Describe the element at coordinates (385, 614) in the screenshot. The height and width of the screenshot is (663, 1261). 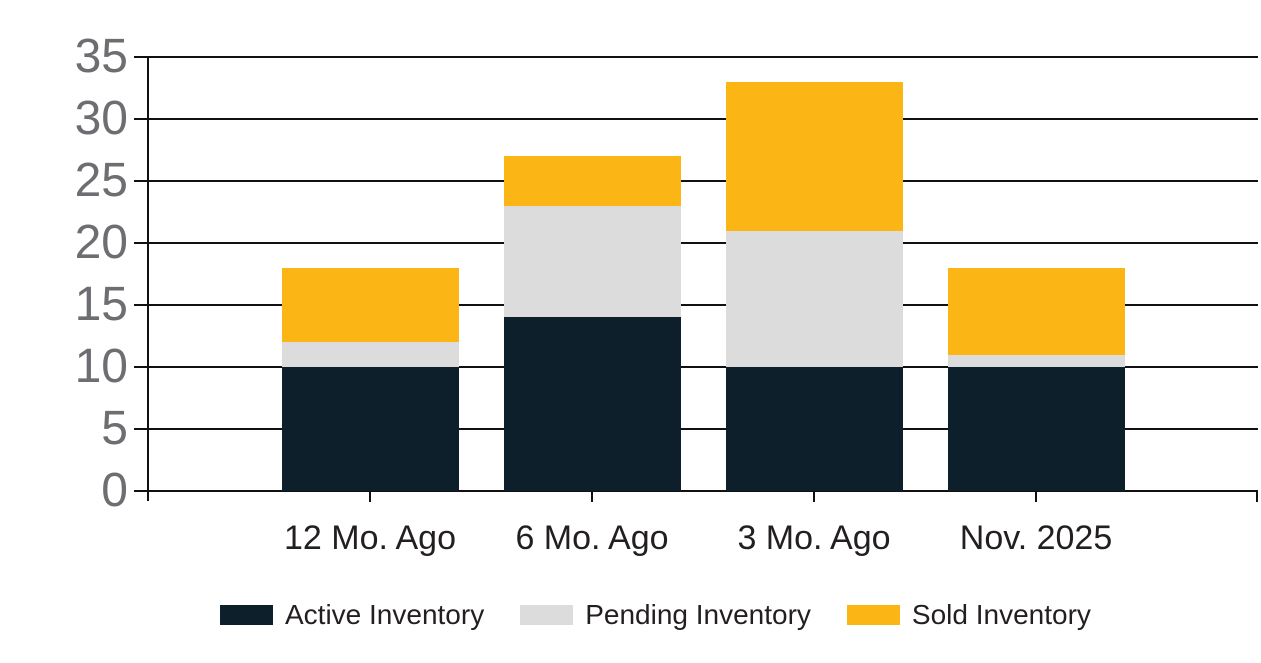
I see `legend-label: Active Inventory` at that location.